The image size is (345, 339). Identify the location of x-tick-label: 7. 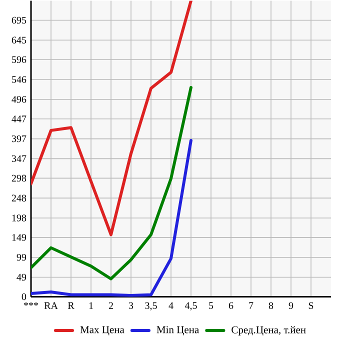
(251, 305).